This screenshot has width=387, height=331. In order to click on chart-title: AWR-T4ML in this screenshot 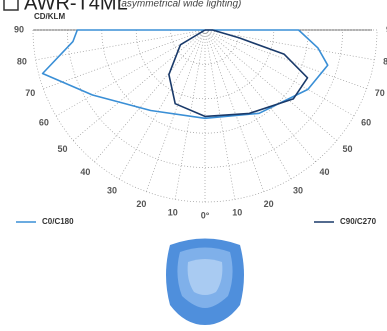, I will do `click(76, 7)`.